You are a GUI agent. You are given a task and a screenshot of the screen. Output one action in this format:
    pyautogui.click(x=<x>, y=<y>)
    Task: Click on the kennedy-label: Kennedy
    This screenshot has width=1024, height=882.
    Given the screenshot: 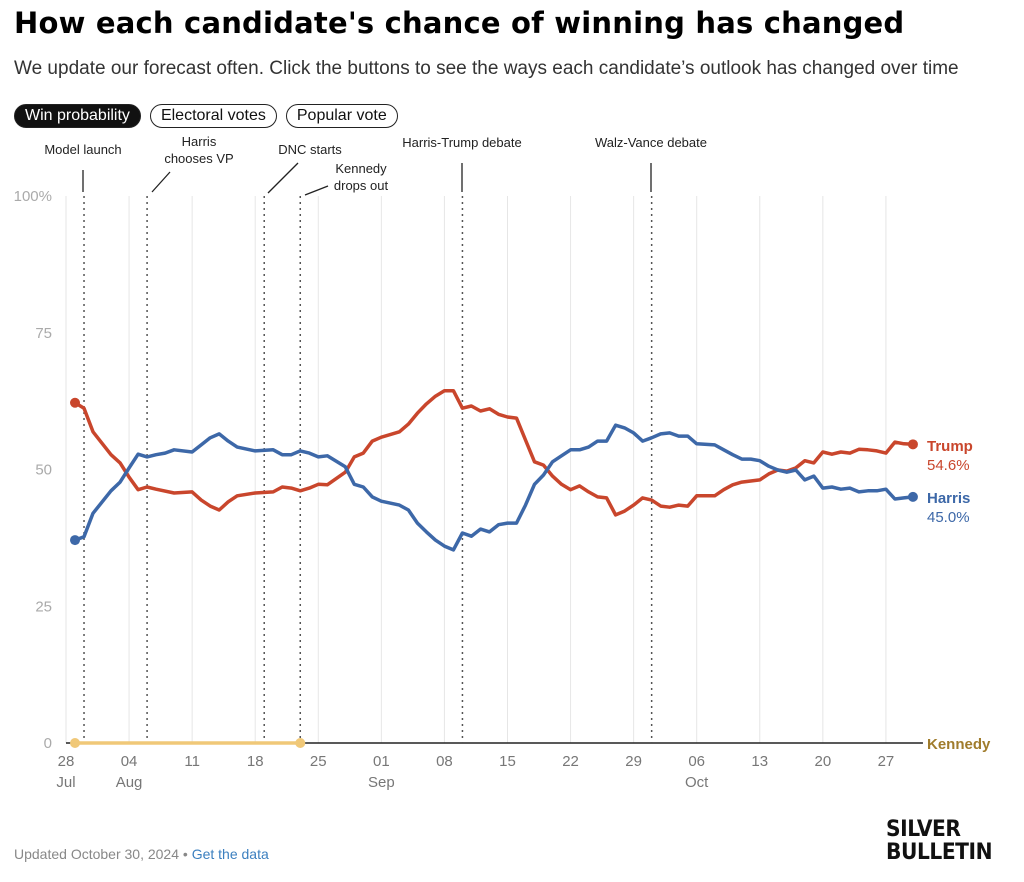 What is the action you would take?
    pyautogui.click(x=959, y=744)
    